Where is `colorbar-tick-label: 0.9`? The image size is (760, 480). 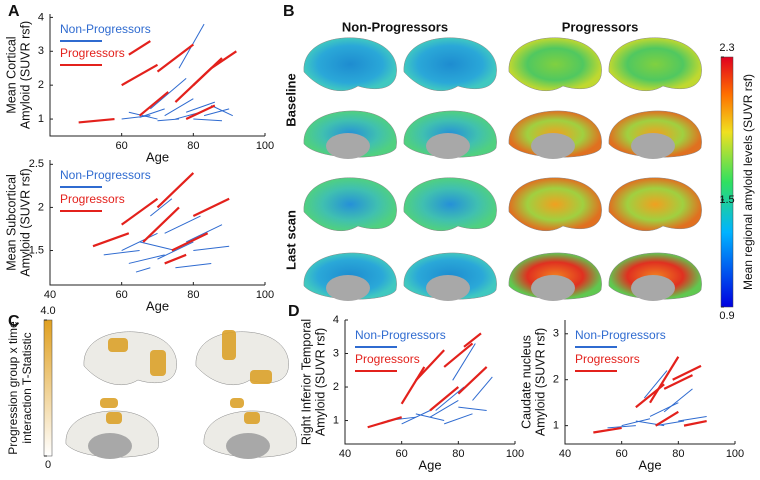
colorbar-tick-label: 0.9 is located at coordinates (726, 316).